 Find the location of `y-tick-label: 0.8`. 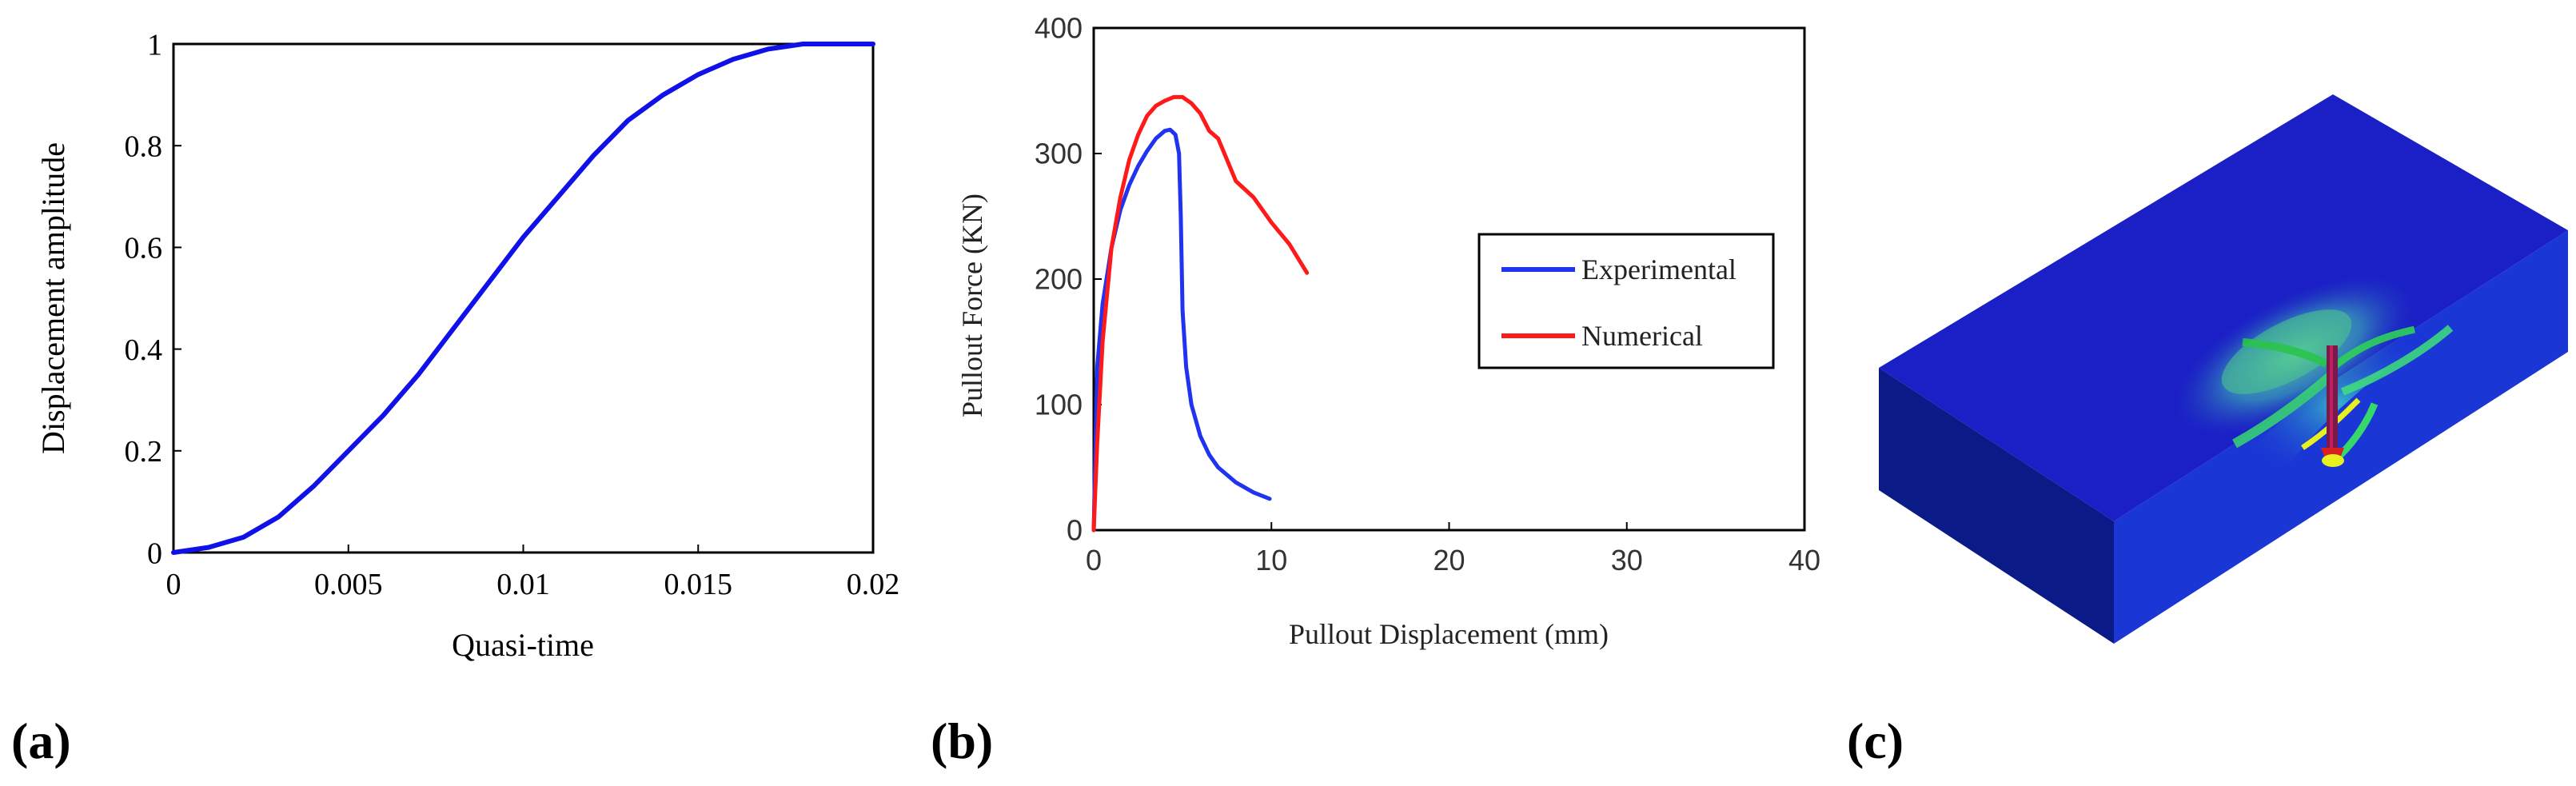

y-tick-label: 0.8 is located at coordinates (144, 147).